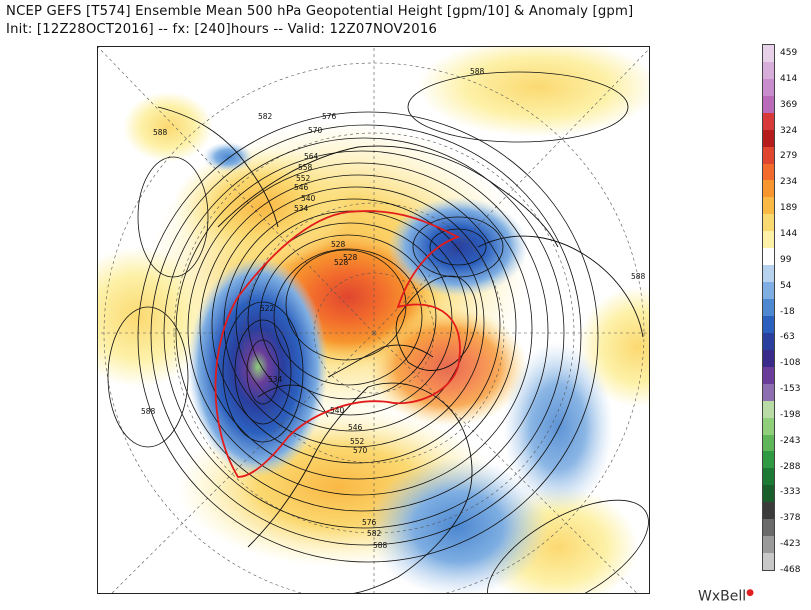 The image size is (811, 610). I want to click on colorbar-tick-label: -243, so click(790, 440).